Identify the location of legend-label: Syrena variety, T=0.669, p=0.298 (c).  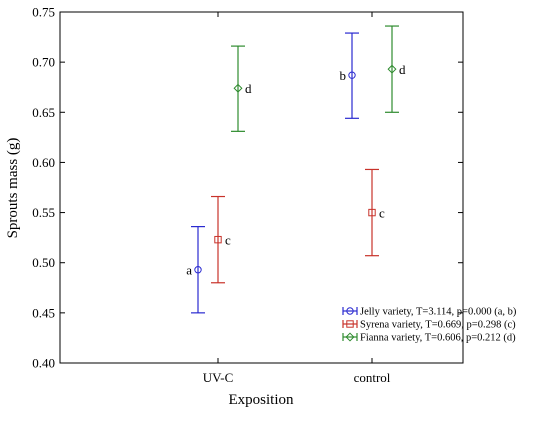
(438, 325).